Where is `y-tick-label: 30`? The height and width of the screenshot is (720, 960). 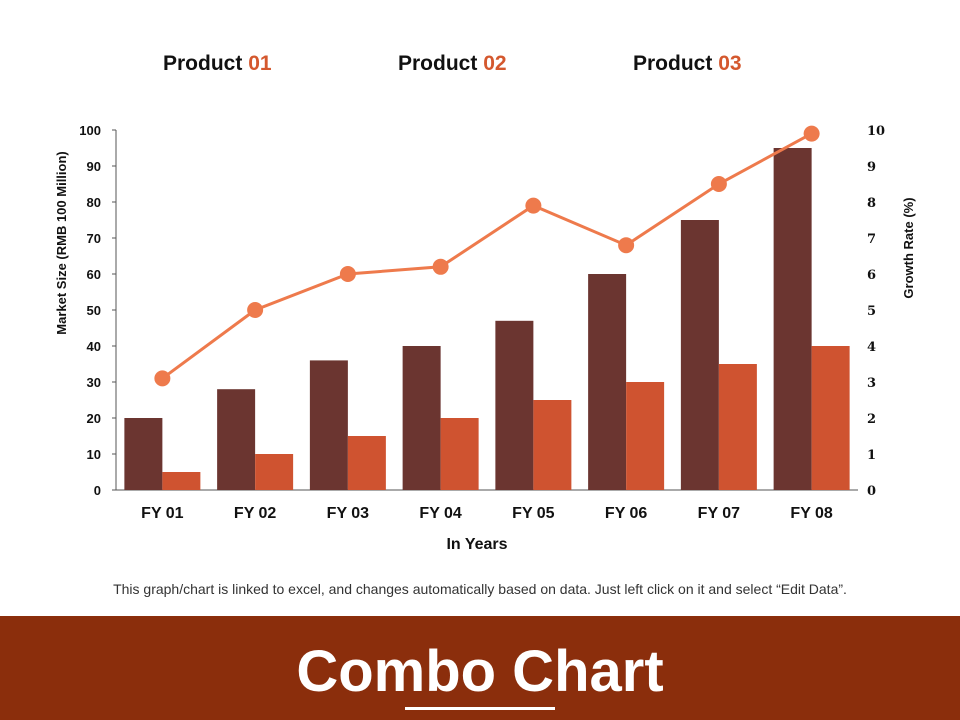 y-tick-label: 30 is located at coordinates (94, 382).